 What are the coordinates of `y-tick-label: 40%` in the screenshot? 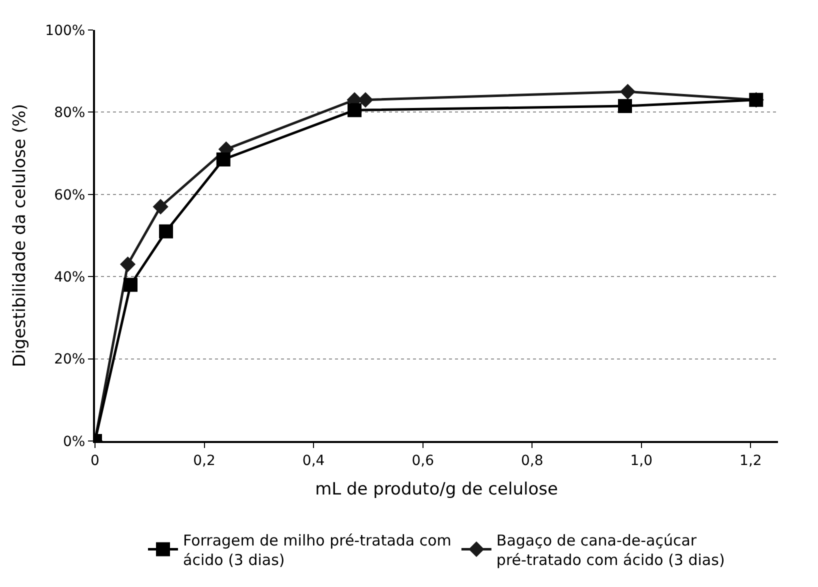 It's located at (70, 278).